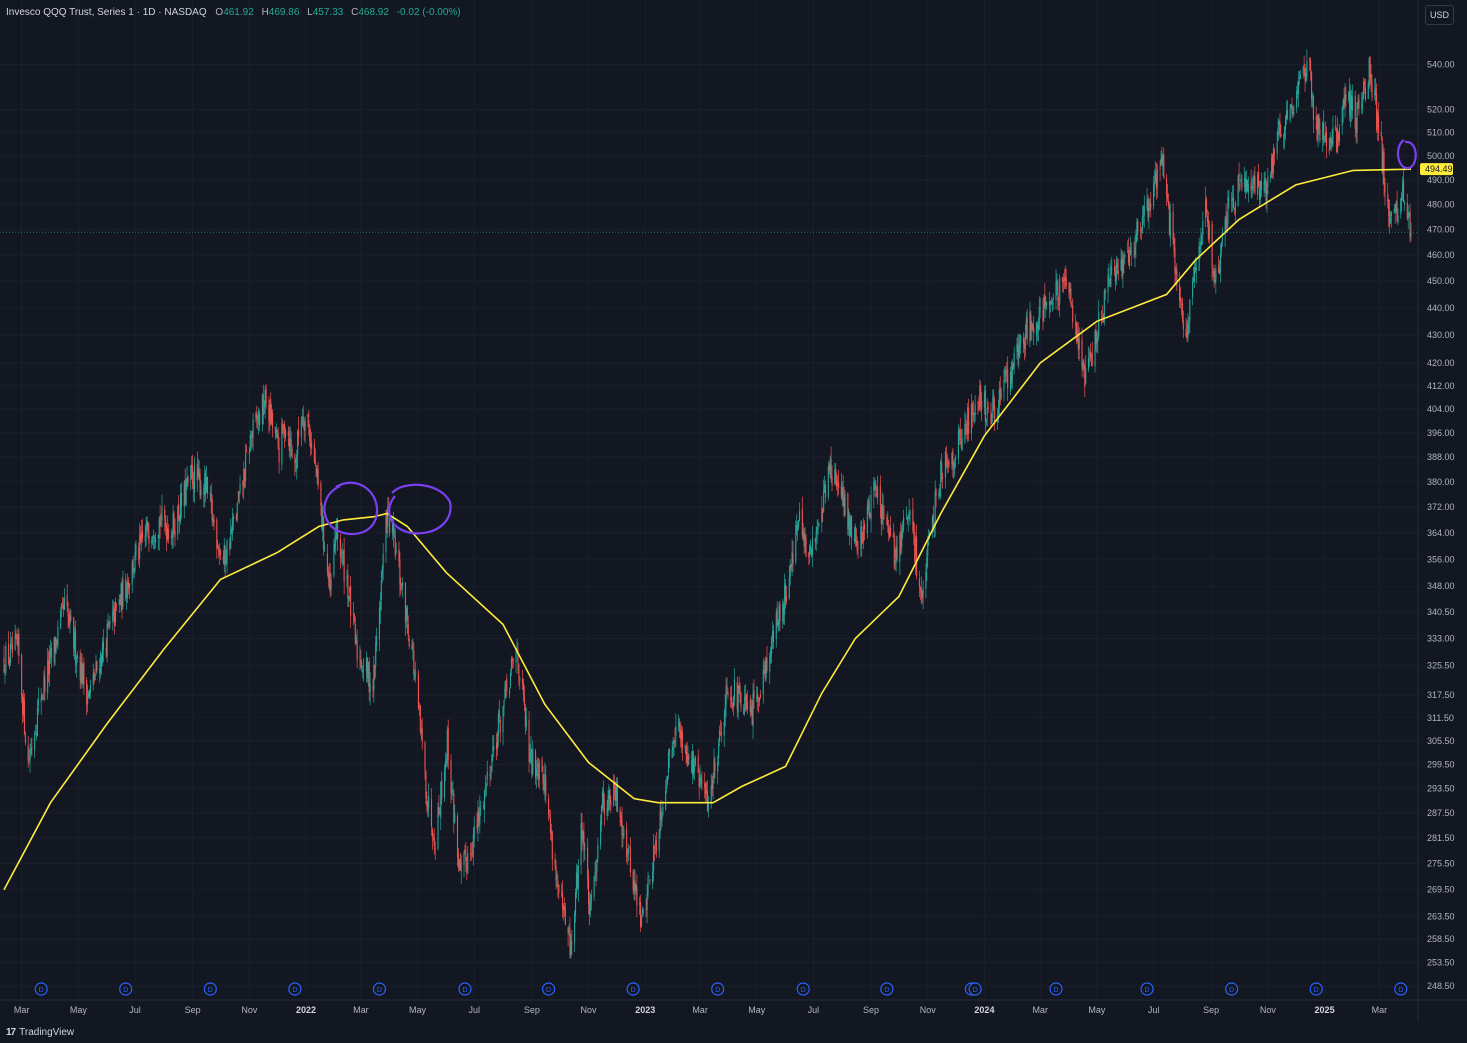 The image size is (1467, 1043). I want to click on x-tick-label: Sep, so click(193, 1010).